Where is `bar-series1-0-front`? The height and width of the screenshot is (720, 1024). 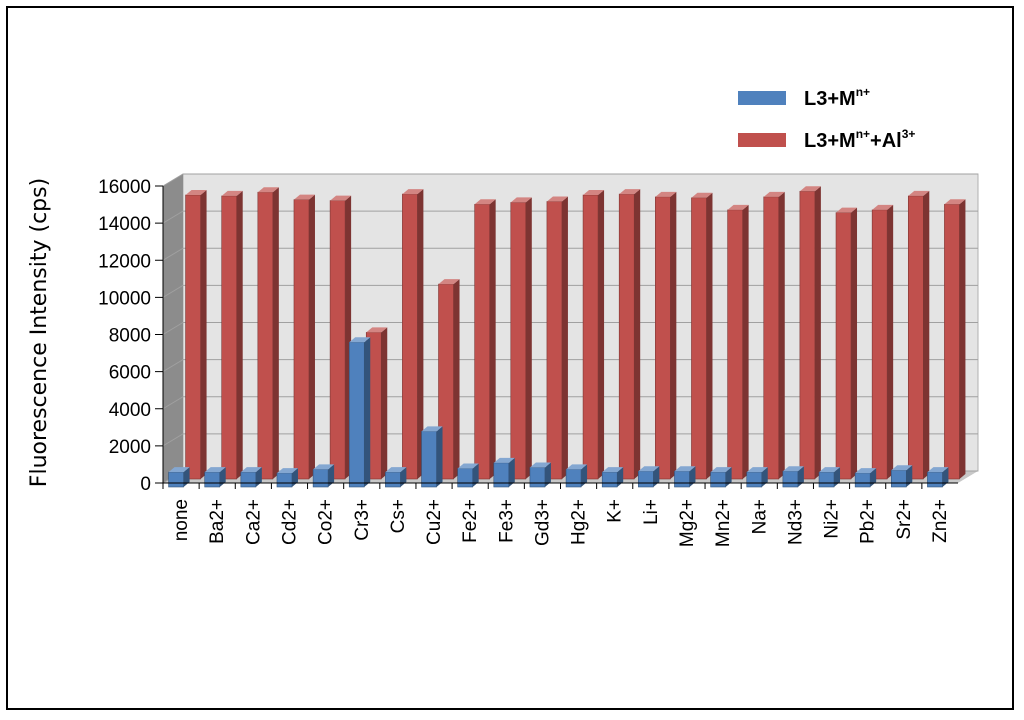 bar-series1-0-front is located at coordinates (176, 479).